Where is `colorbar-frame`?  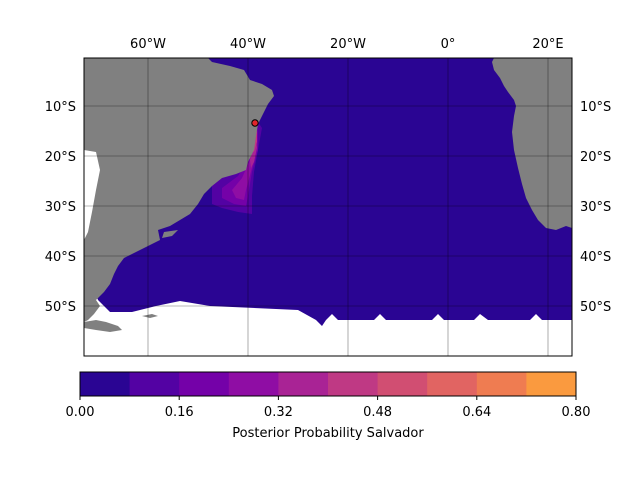
colorbar-frame is located at coordinates (328, 384).